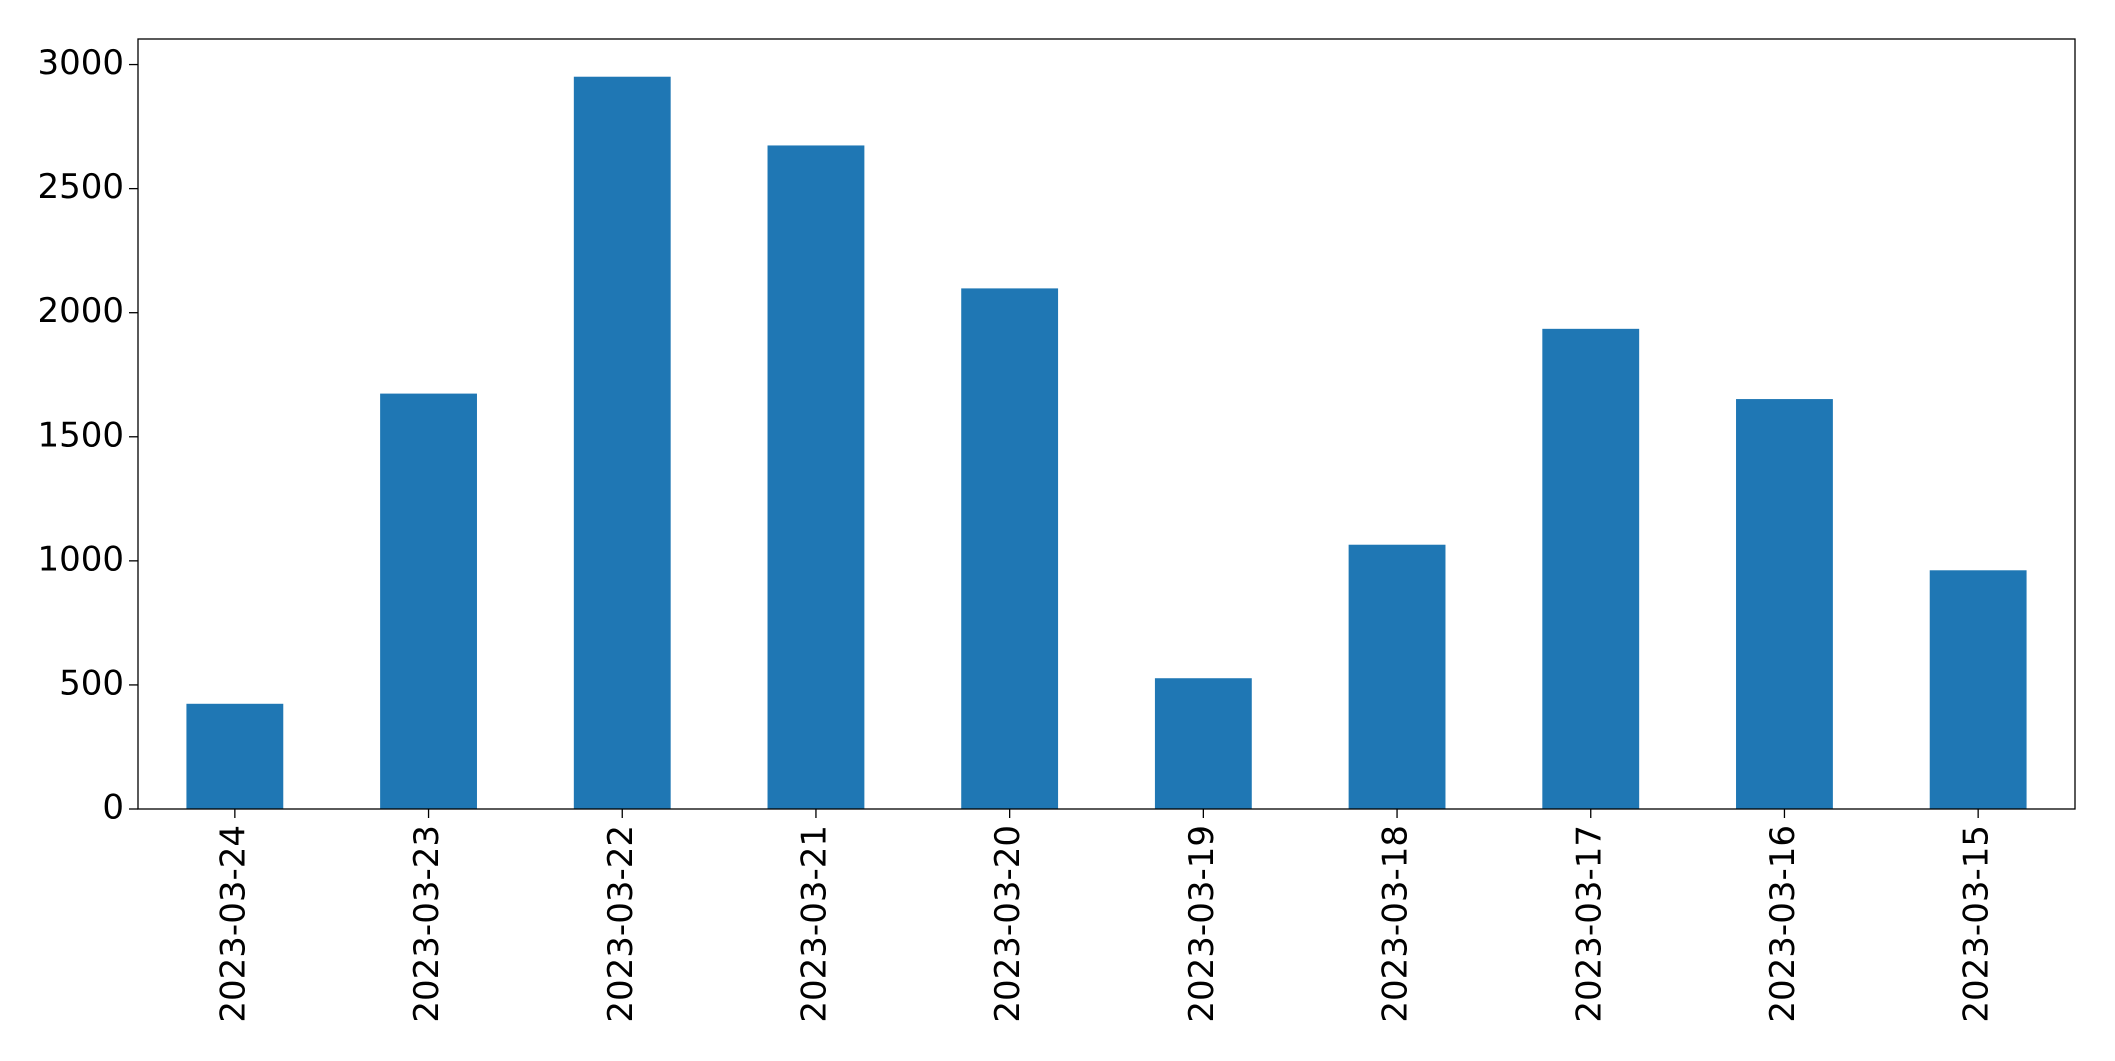 This screenshot has height=1061, width=2115. What do you see at coordinates (113, 808) in the screenshot?
I see `y-tick-label: 0` at bounding box center [113, 808].